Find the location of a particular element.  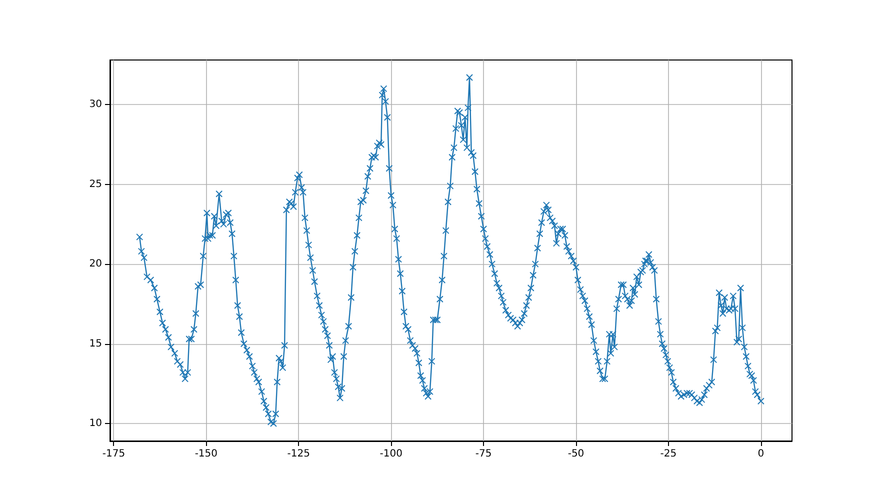

y-tick-label: 25 is located at coordinates (95, 184).